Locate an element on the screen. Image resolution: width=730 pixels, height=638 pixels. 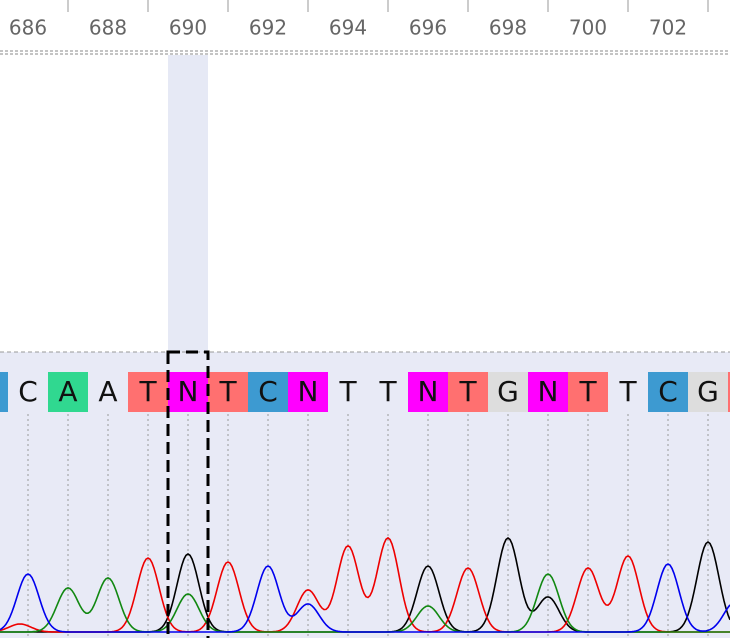
ruler-label: 690 is located at coordinates (188, 28).